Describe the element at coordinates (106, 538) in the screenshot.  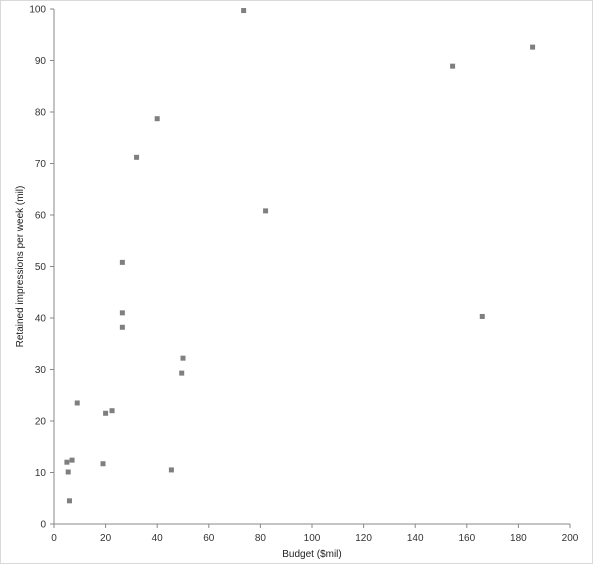
I see `x-tick-label: 20` at that location.